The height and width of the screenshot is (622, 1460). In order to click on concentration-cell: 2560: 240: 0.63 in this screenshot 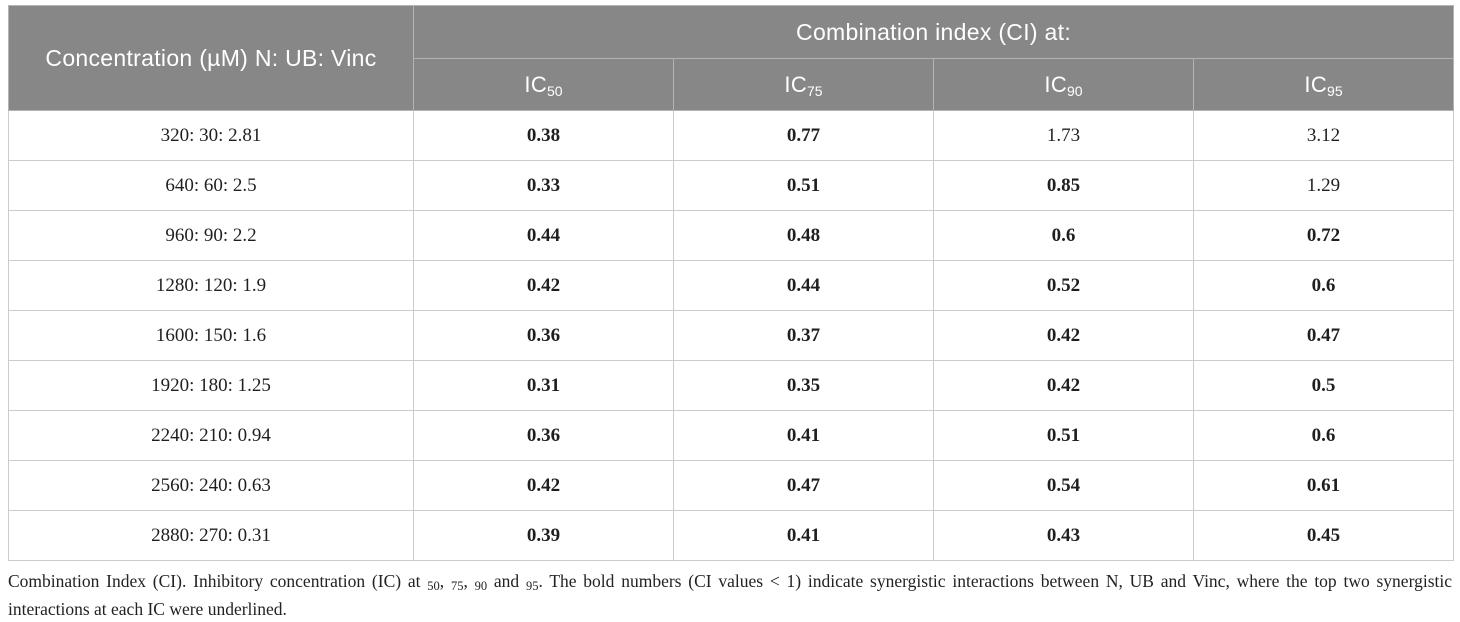, I will do `click(211, 485)`.